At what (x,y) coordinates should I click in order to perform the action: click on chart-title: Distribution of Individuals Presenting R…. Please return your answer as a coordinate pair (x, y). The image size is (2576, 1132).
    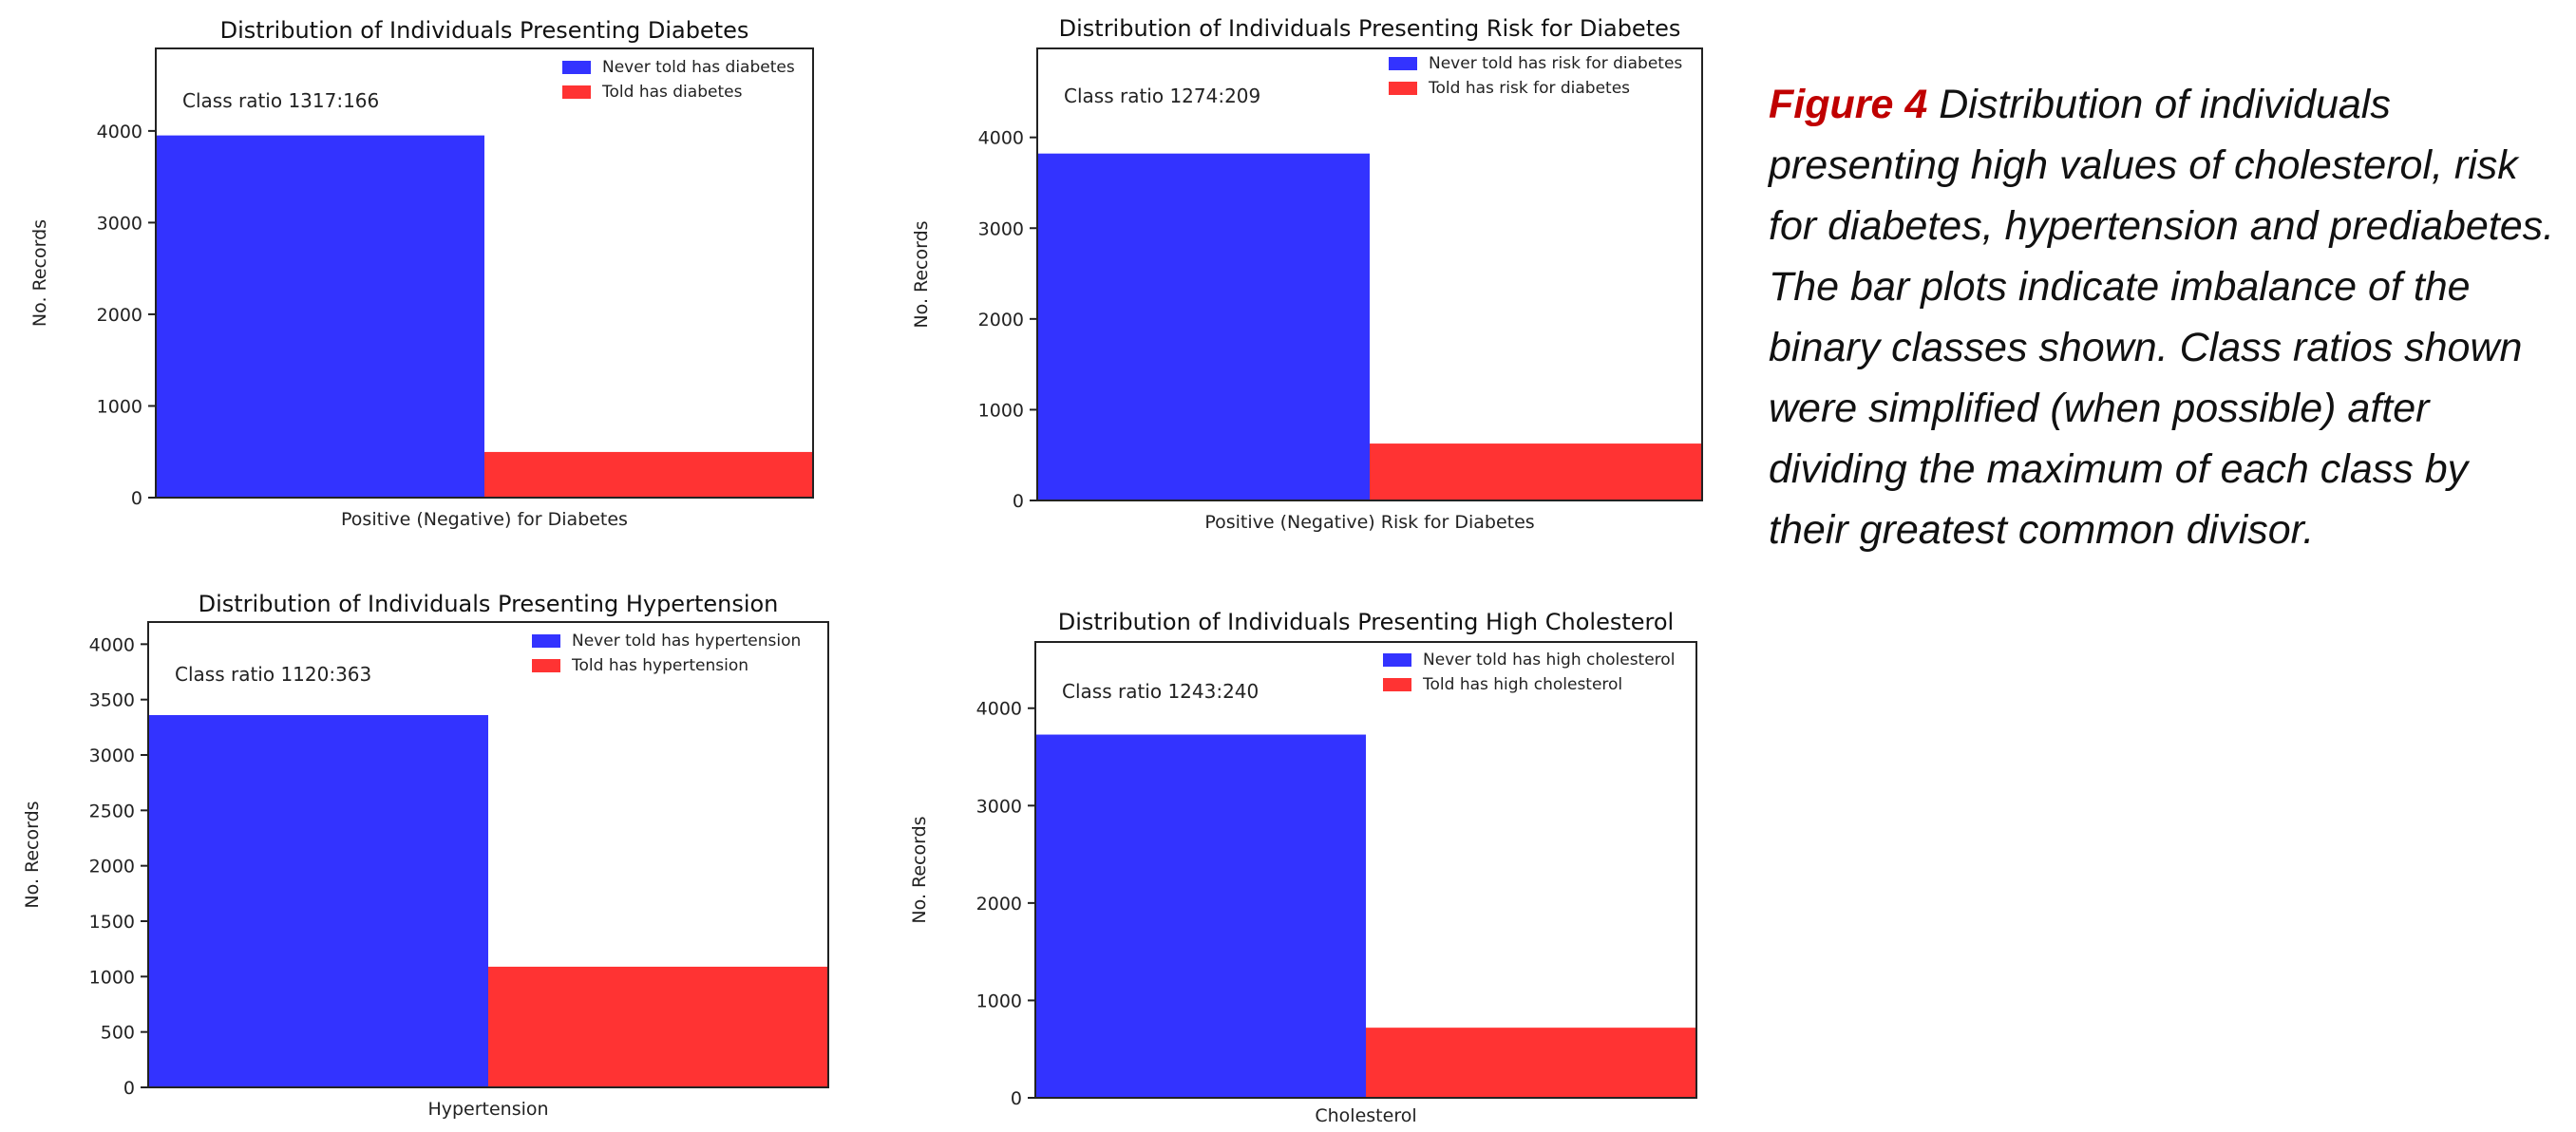
    Looking at the image, I should click on (1370, 28).